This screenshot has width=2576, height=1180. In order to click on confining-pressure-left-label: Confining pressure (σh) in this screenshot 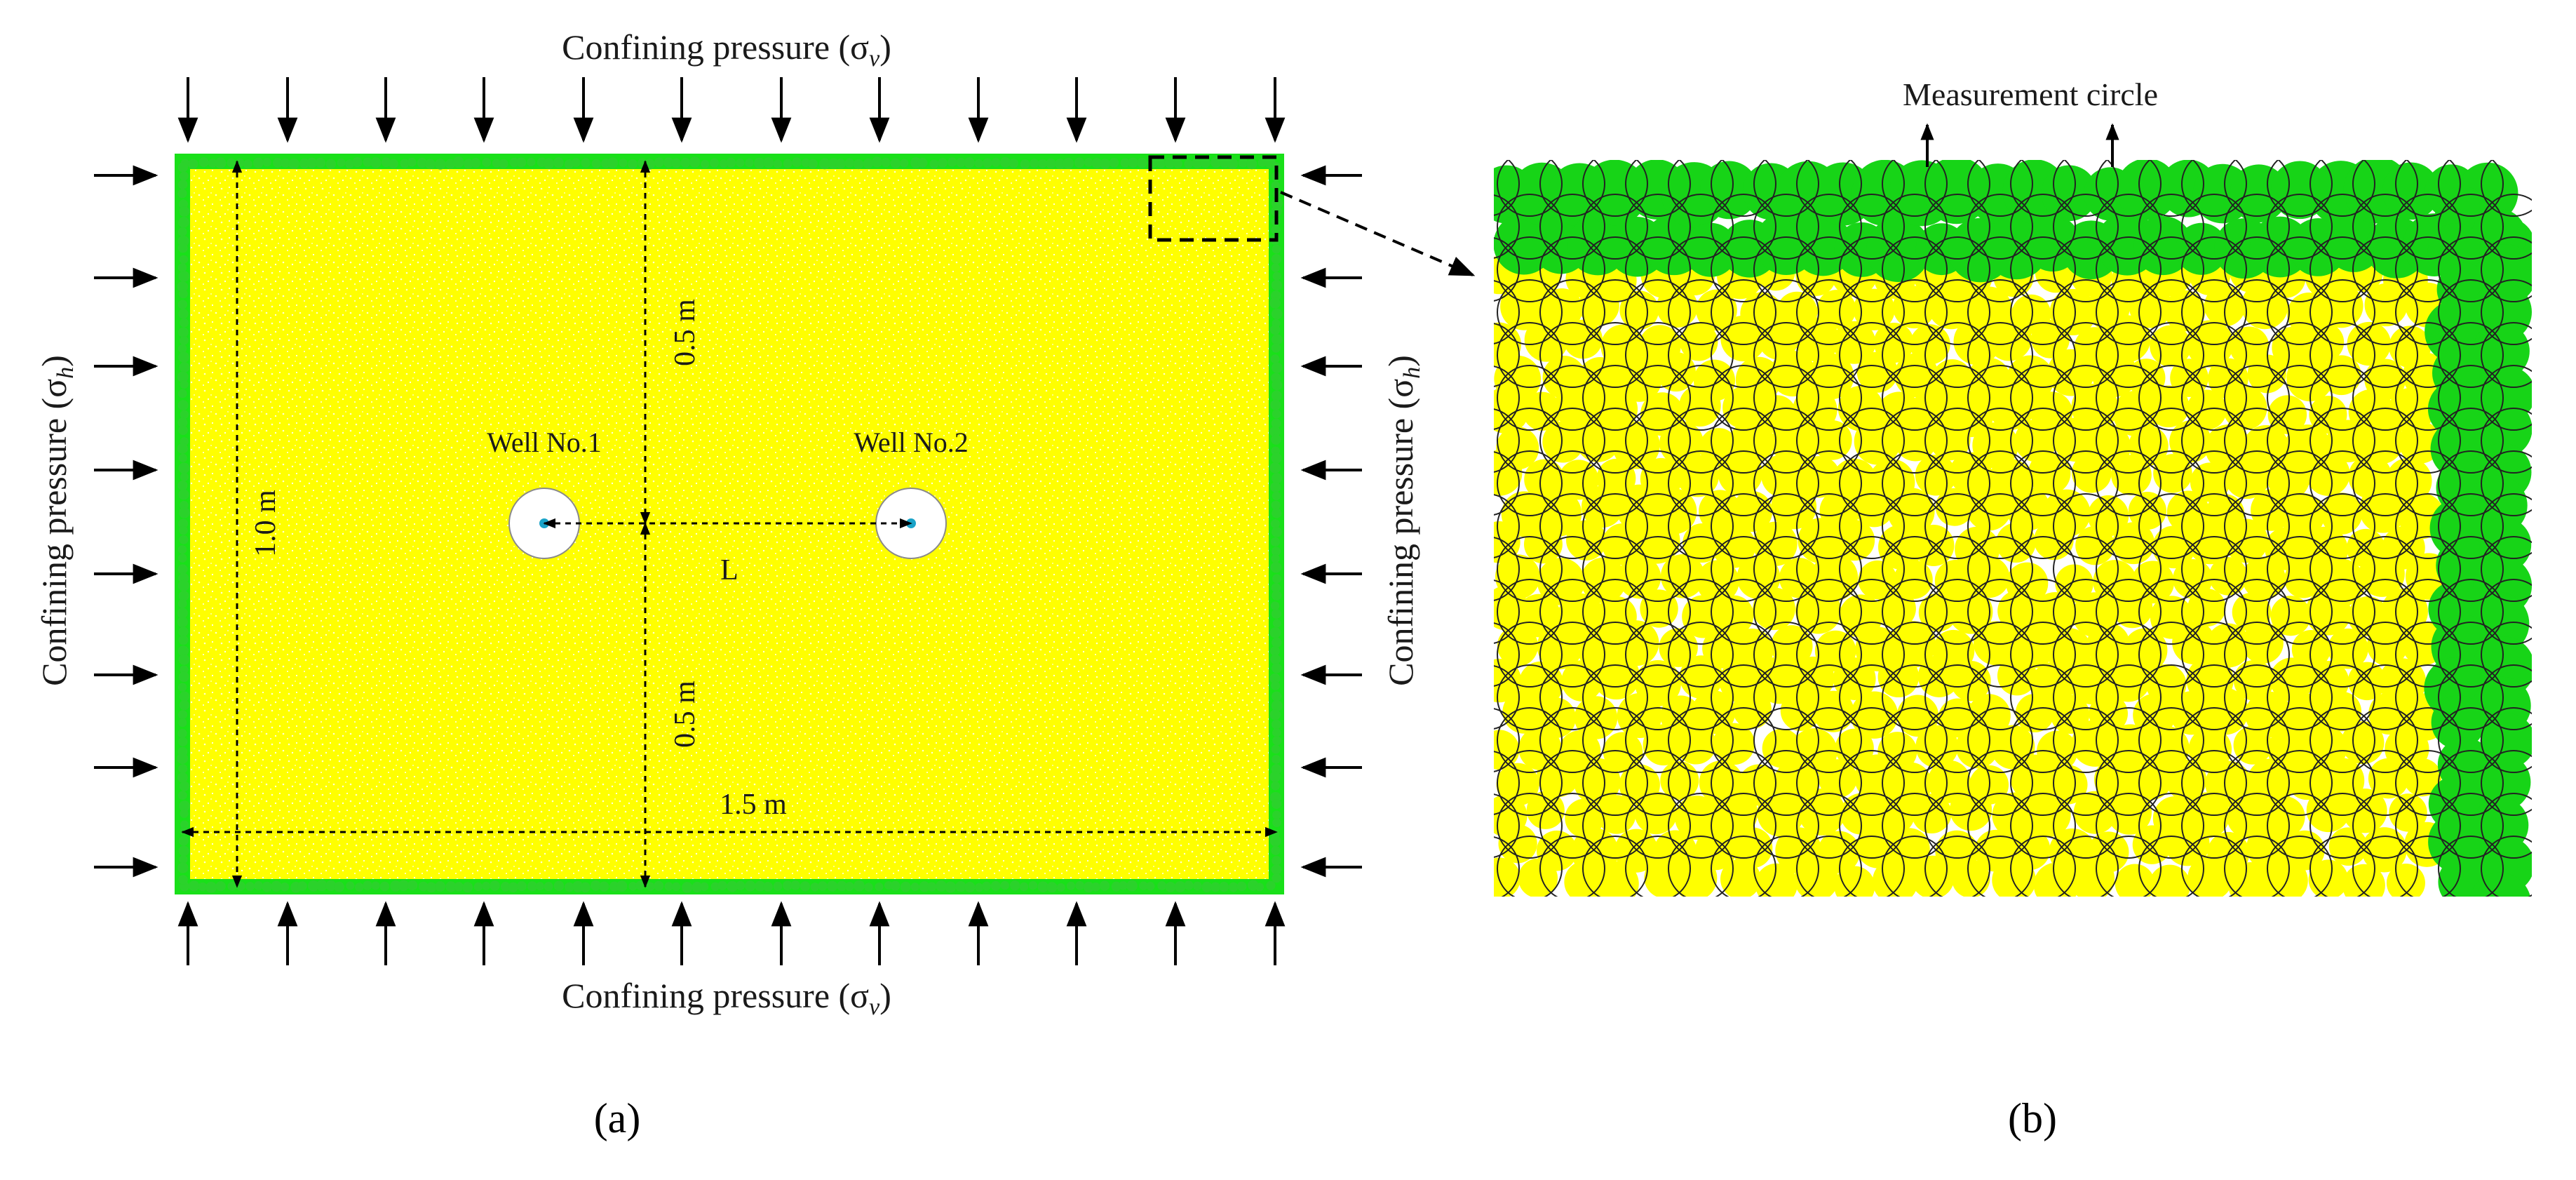, I will do `click(56, 521)`.